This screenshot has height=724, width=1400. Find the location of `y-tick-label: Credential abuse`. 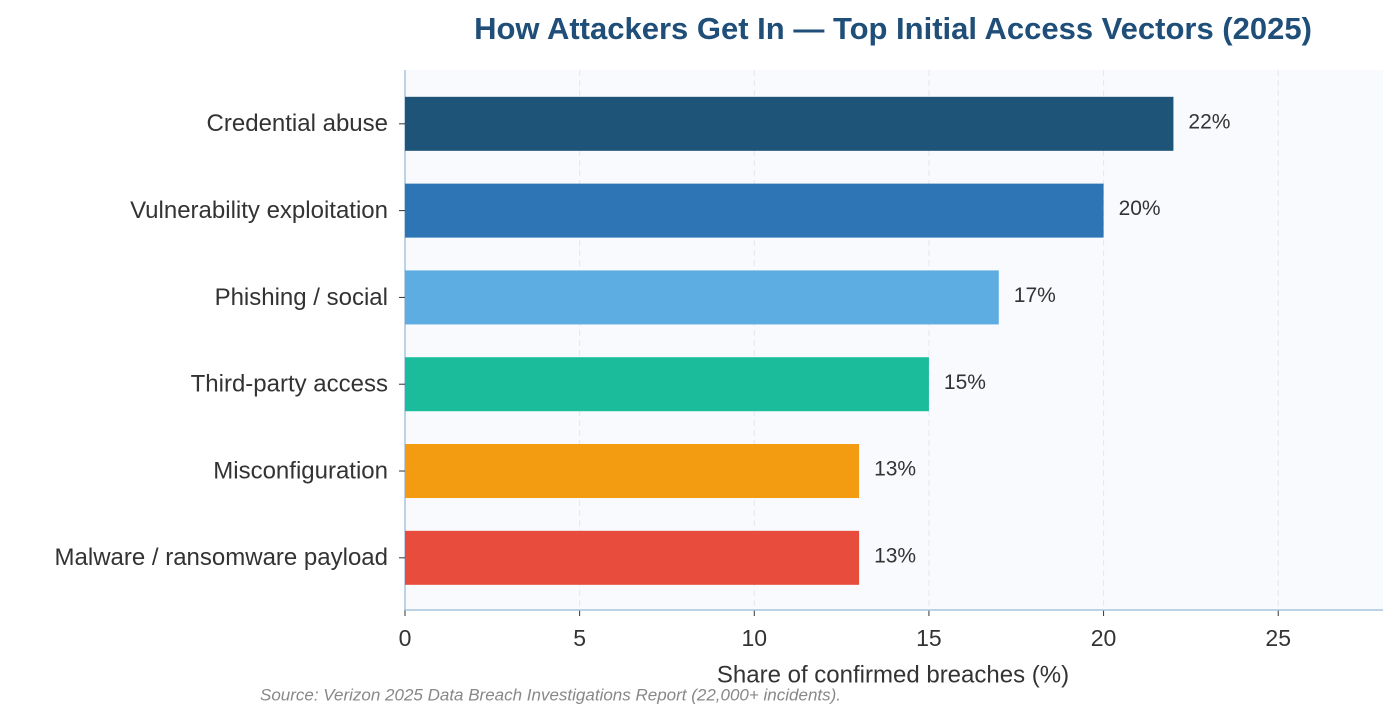

y-tick-label: Credential abuse is located at coordinates (297, 123).